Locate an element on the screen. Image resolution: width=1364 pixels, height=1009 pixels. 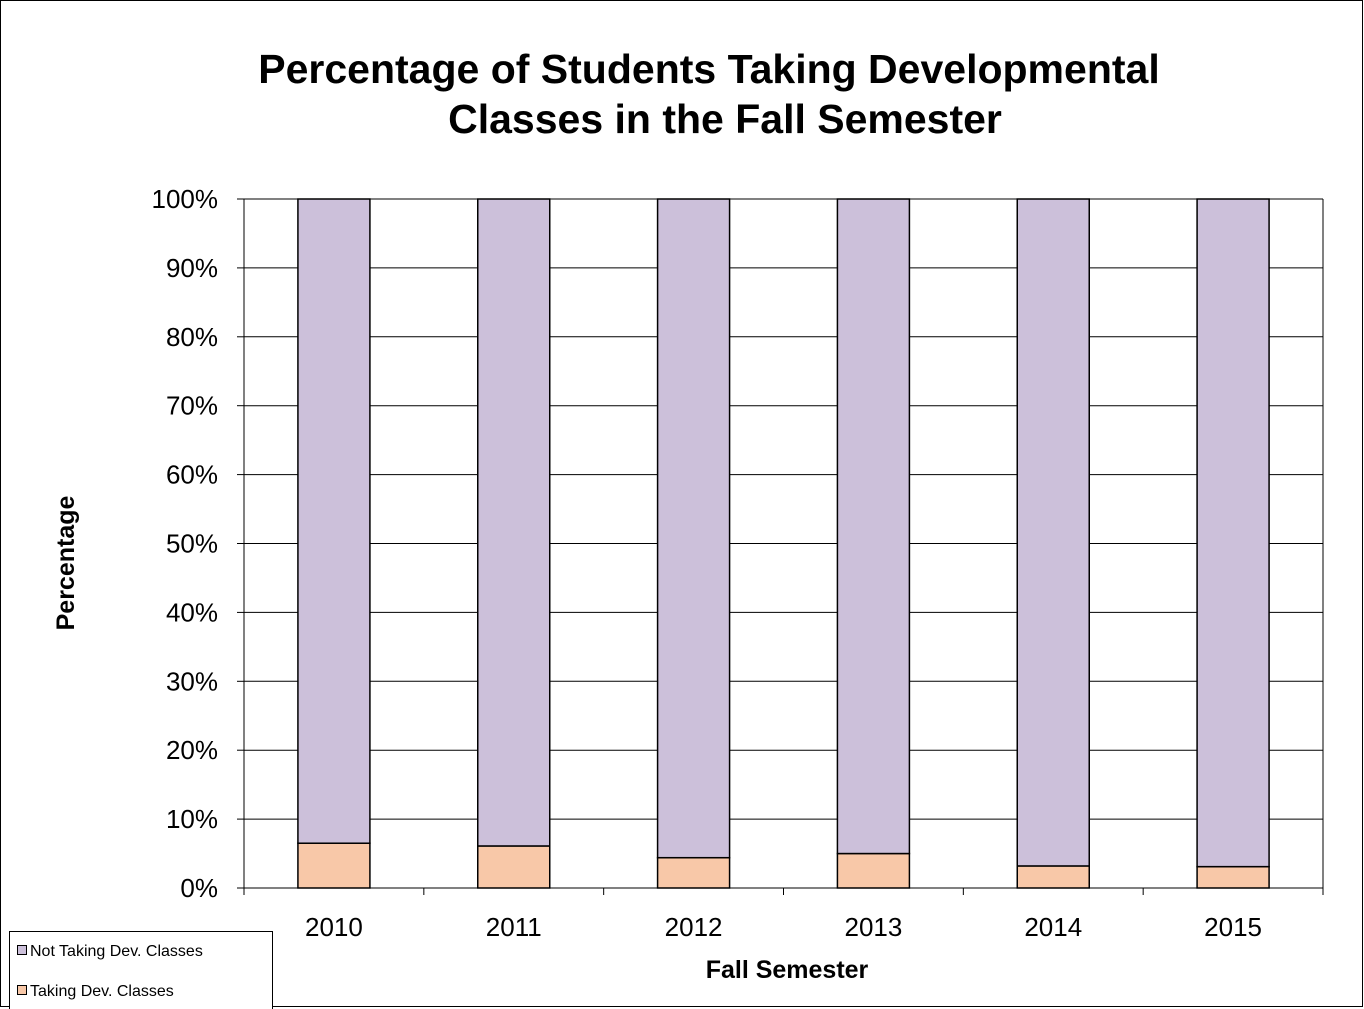
y-tick-label: 90% is located at coordinates (192, 268).